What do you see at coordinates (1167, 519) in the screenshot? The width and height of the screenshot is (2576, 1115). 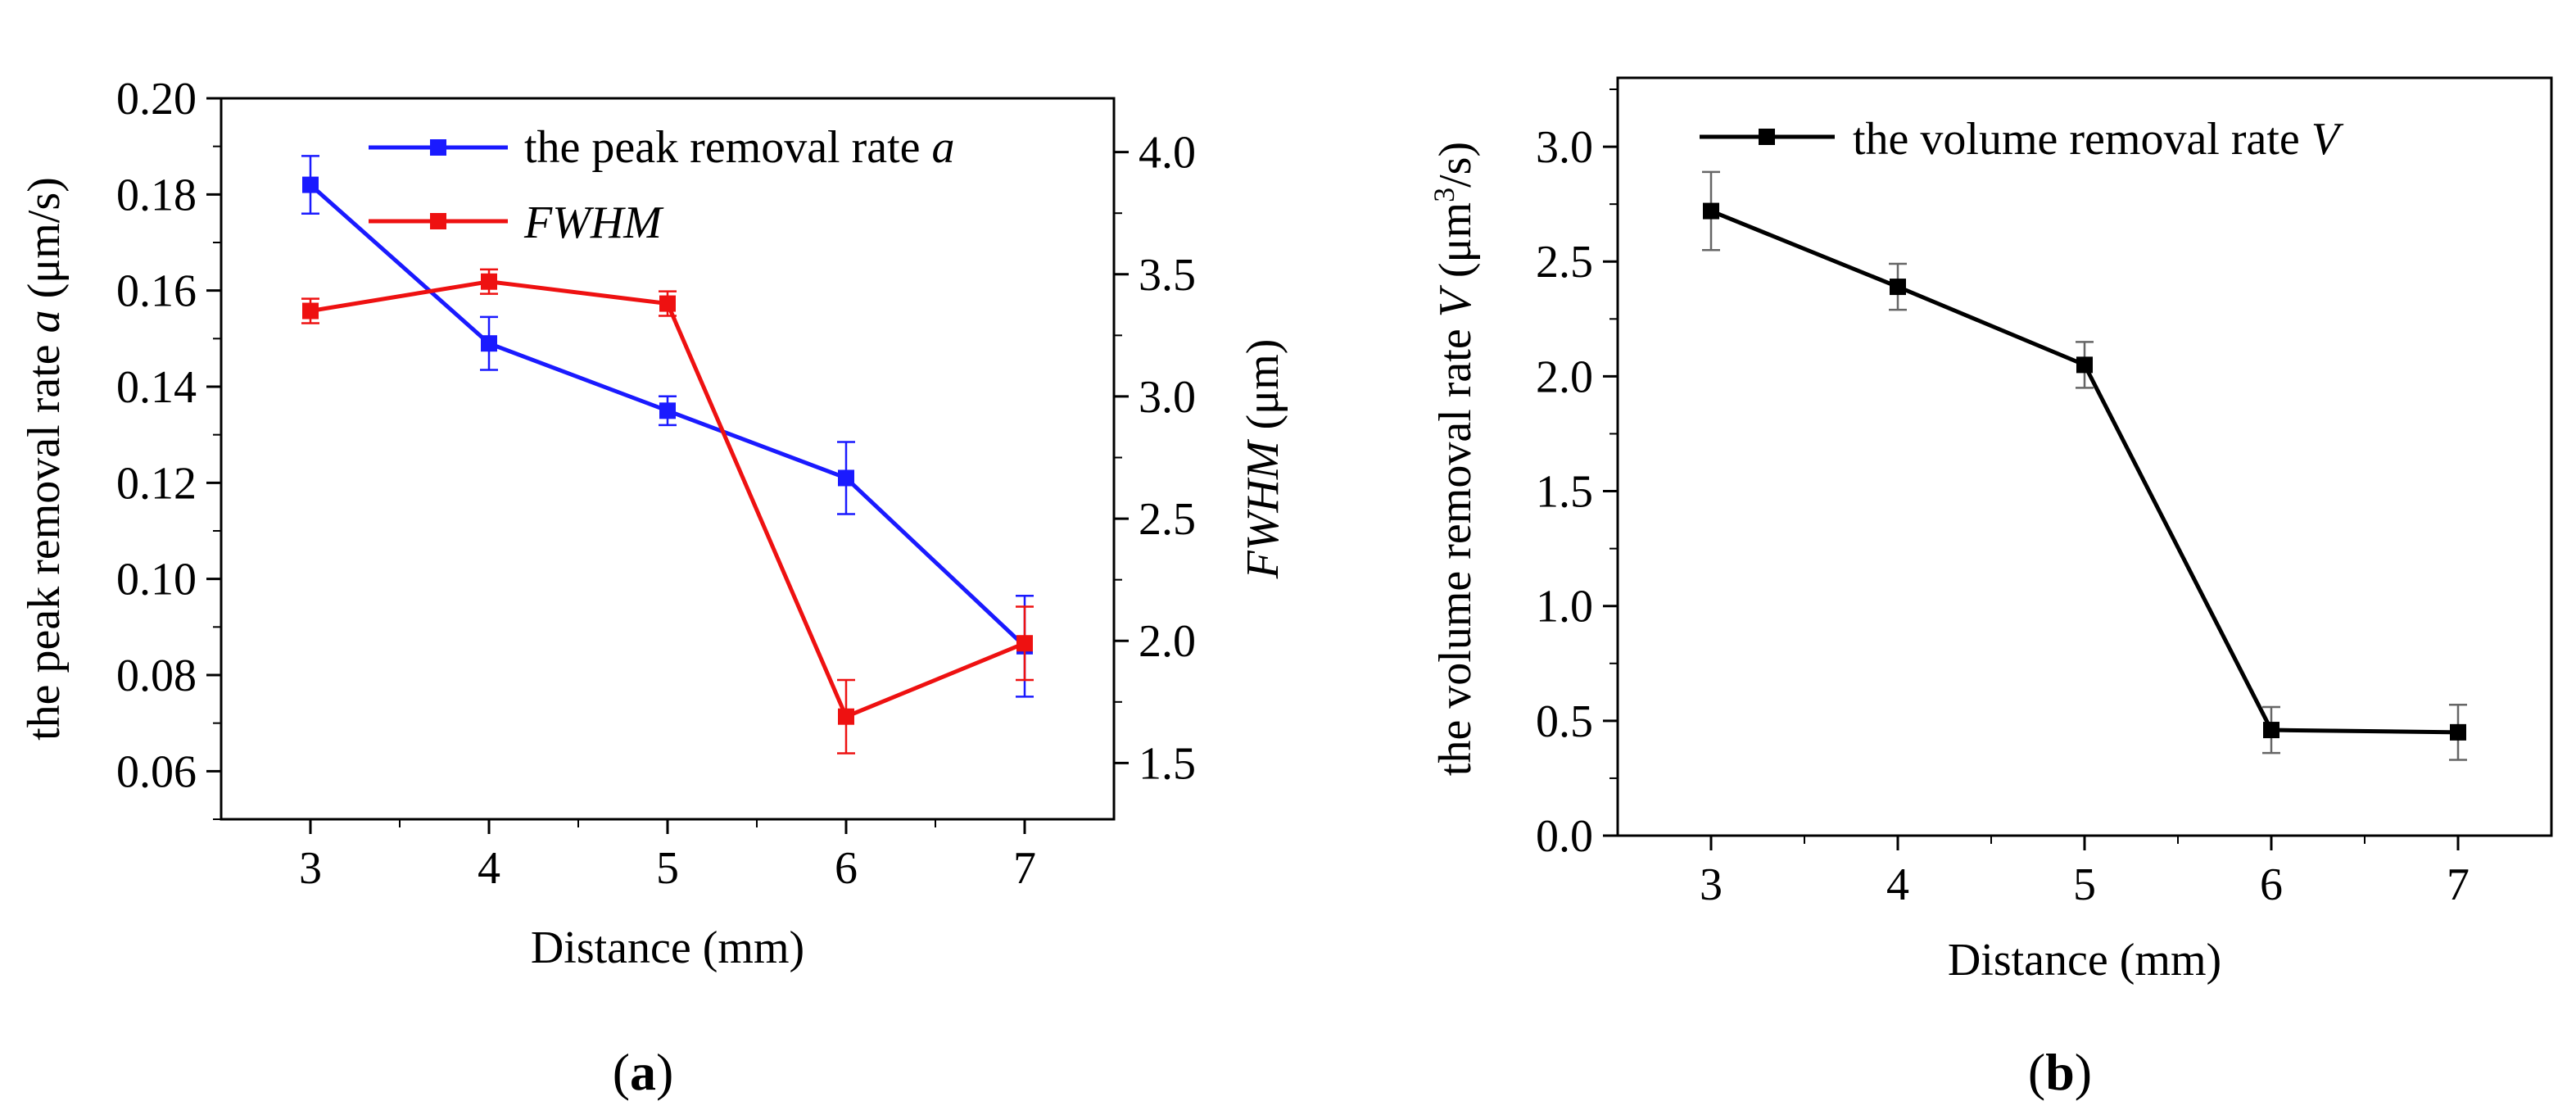 I see `panel-a-y2-tick-label: 2.5` at bounding box center [1167, 519].